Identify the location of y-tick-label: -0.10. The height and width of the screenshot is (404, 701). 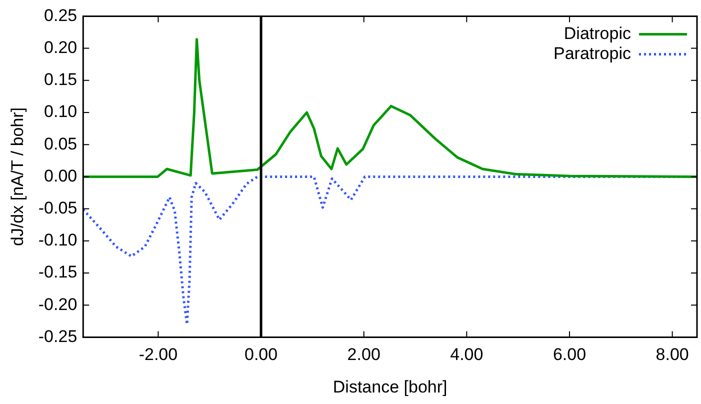
(58, 240).